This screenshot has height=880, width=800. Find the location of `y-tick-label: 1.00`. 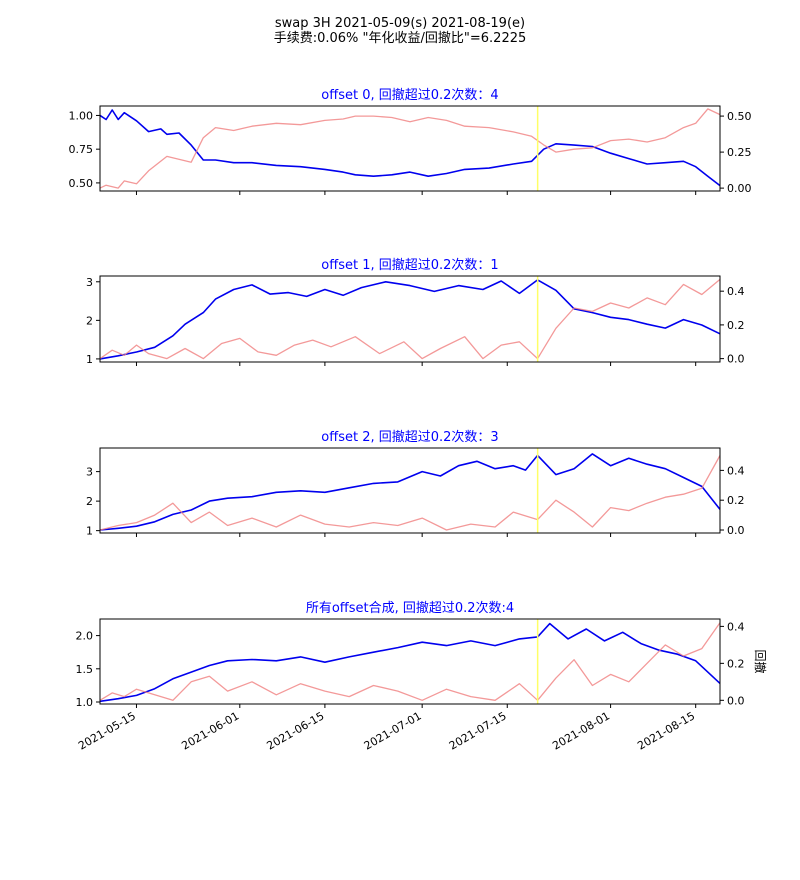

y-tick-label: 1.00 is located at coordinates (81, 115).